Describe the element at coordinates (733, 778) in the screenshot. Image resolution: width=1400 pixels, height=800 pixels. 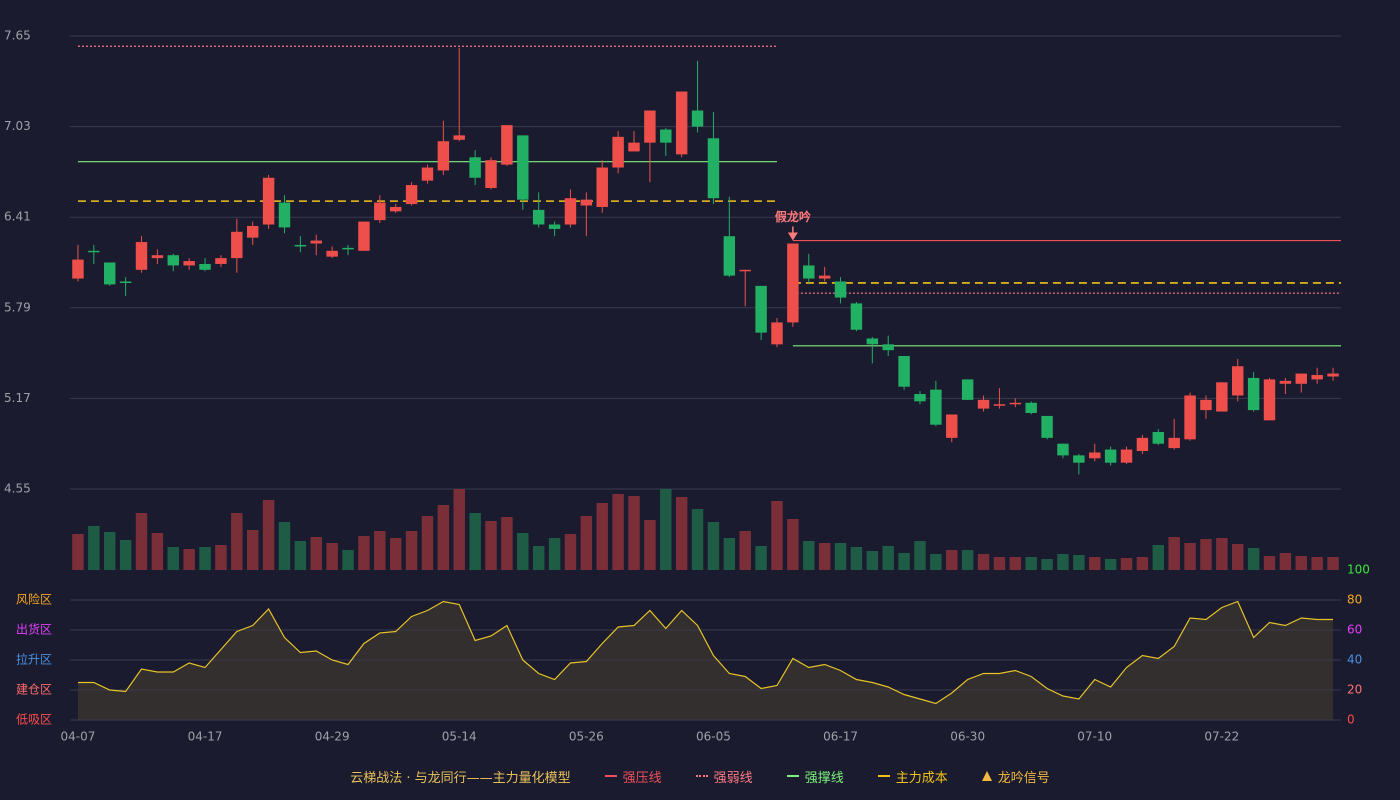
I see `legend-label: 强弱线` at that location.